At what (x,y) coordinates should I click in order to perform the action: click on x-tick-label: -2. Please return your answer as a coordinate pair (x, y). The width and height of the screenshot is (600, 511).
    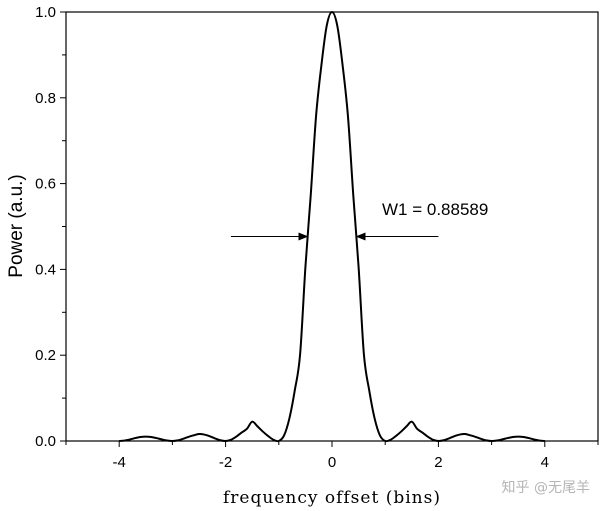
    Looking at the image, I should click on (225, 462).